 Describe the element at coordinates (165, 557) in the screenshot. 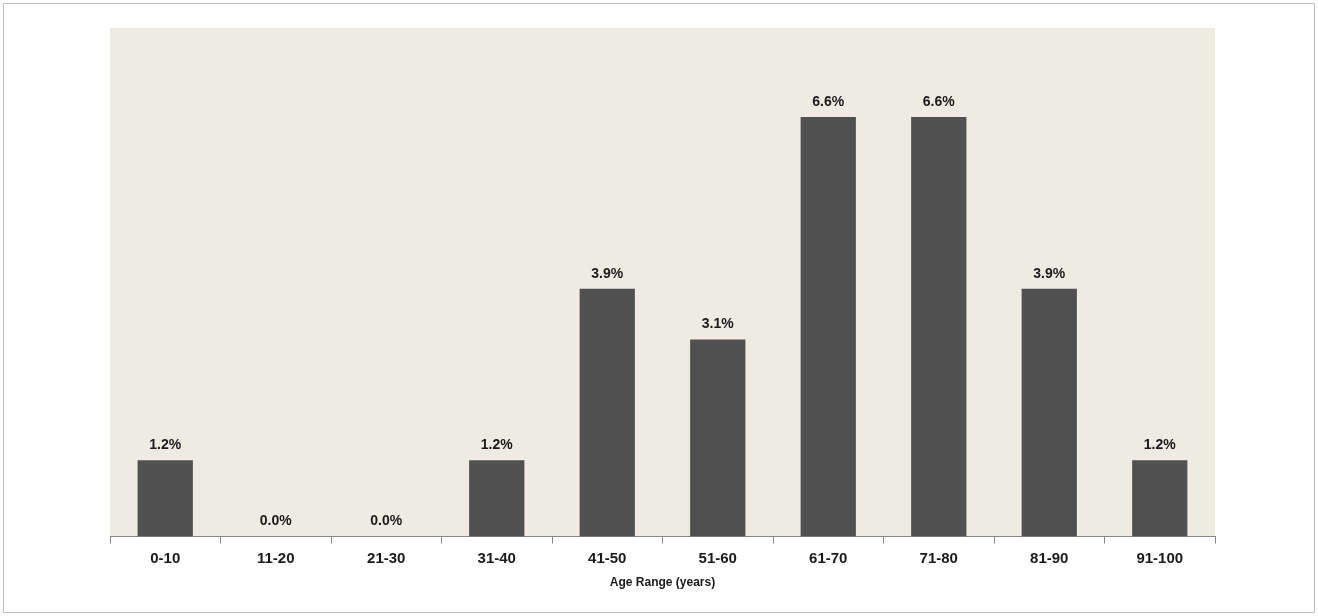

I see `x-tick-label: 0-10` at that location.